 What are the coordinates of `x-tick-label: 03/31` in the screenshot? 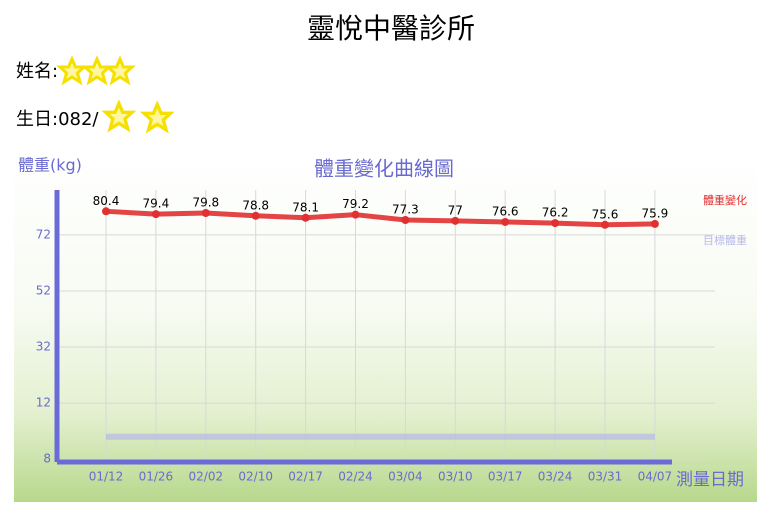 It's located at (605, 477).